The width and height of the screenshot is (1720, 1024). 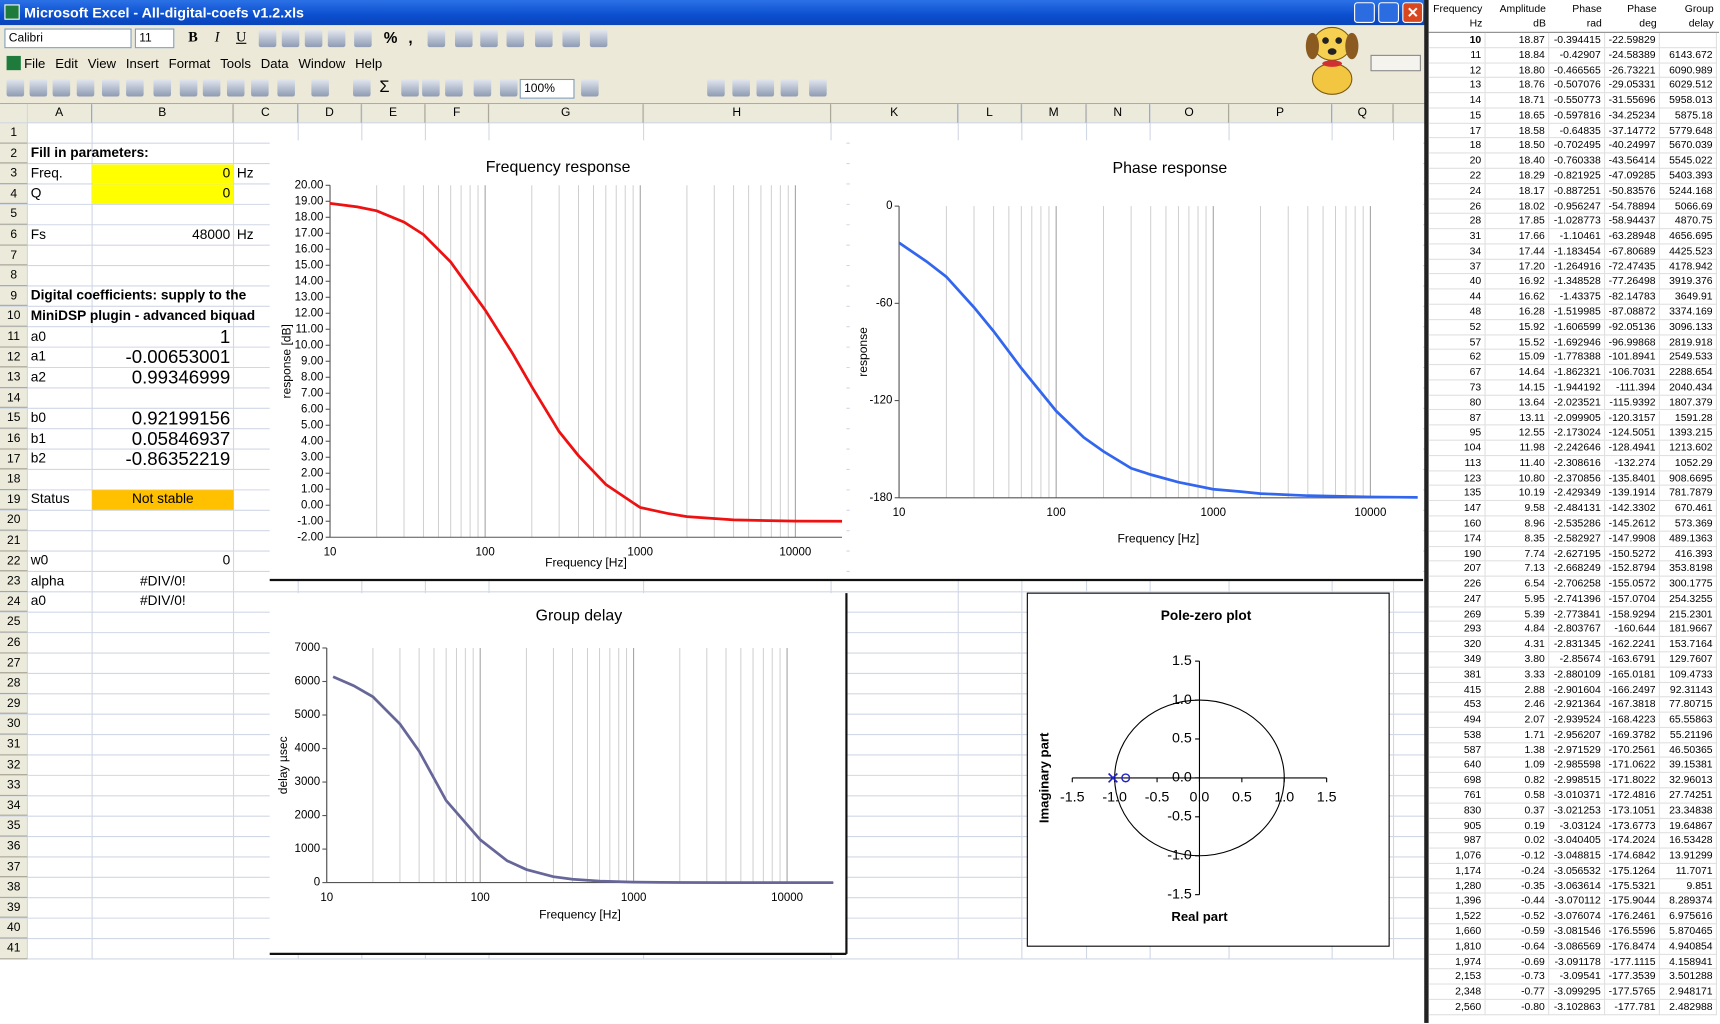 What do you see at coordinates (46, 173) in the screenshot?
I see `cell: Freq.` at bounding box center [46, 173].